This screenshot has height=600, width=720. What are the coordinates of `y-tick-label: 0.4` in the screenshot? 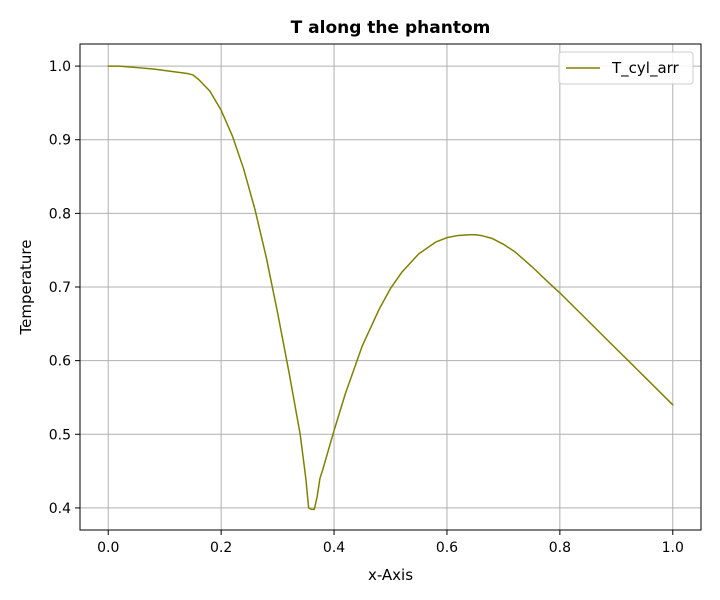 It's located at (60, 509).